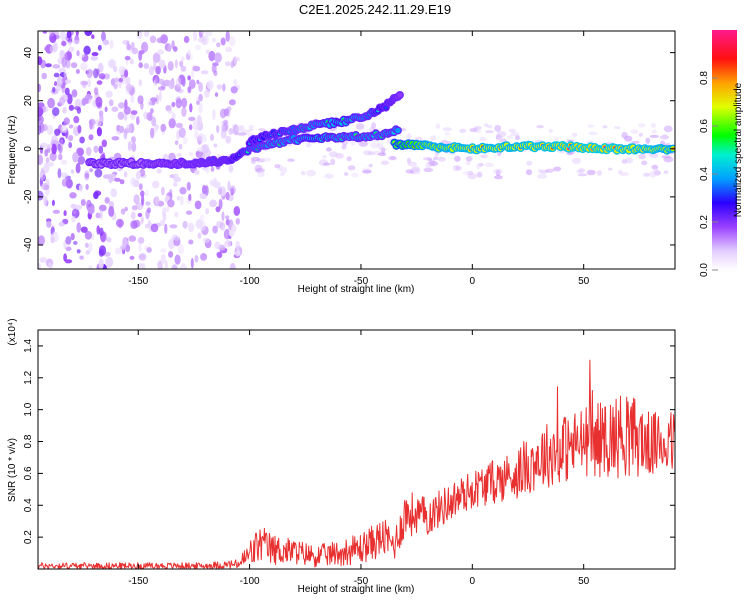  What do you see at coordinates (708, 174) in the screenshot?
I see `colorbar-ticks: 0.0 0.2 0.4 0.6 0.8` at bounding box center [708, 174].